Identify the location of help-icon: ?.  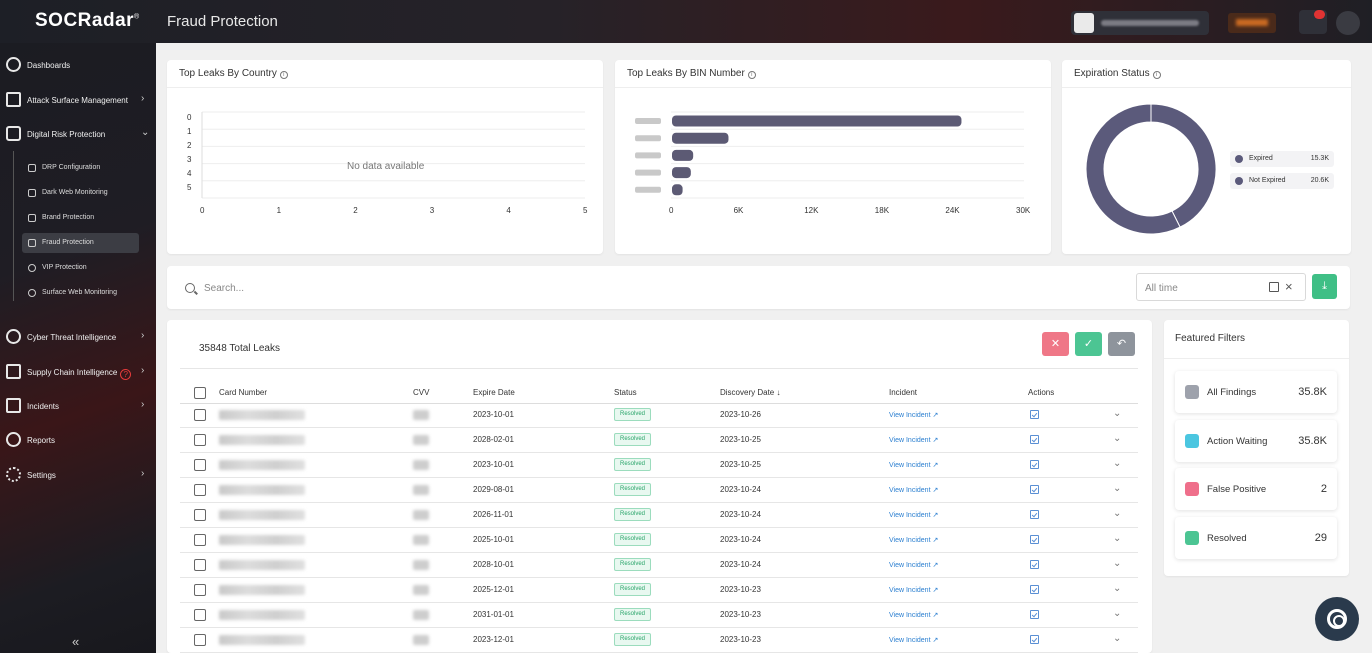
(126, 374).